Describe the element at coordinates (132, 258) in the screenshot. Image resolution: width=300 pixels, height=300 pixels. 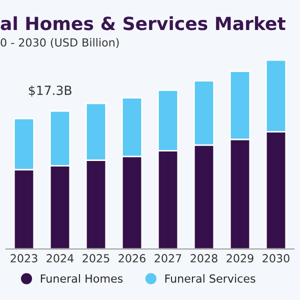
I see `x-tick-label: 2026` at that location.